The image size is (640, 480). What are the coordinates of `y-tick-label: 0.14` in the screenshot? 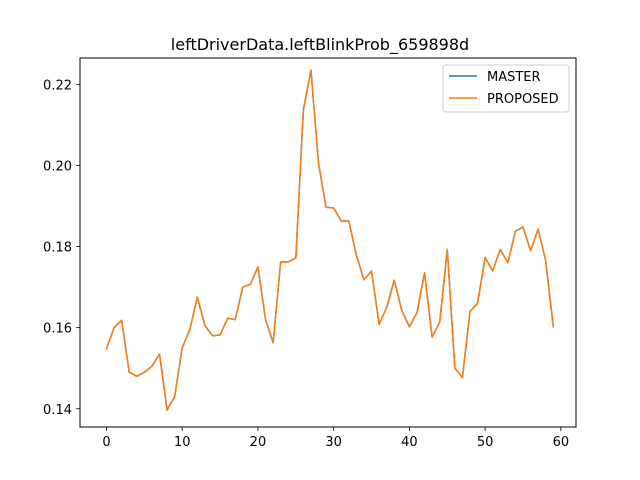 It's located at (57, 410).